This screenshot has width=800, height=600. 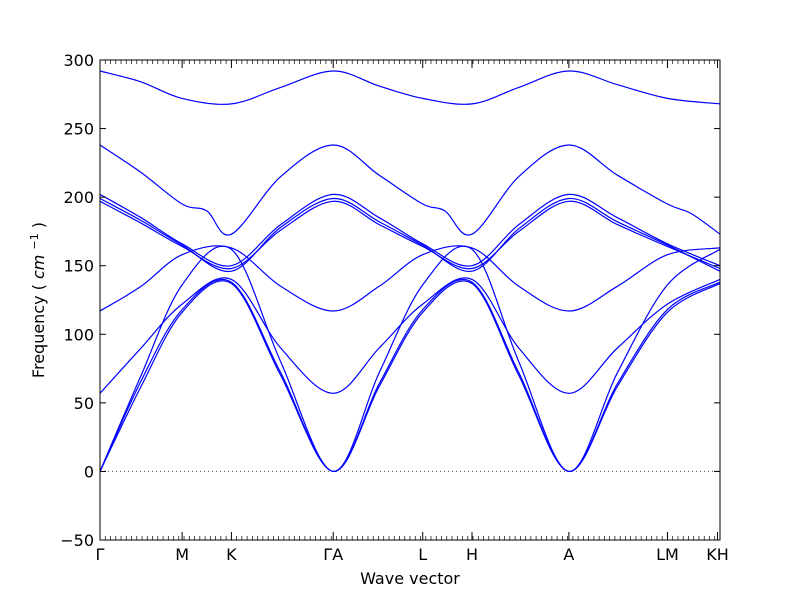 I want to click on y-tick-label: 250, so click(x=78, y=129).